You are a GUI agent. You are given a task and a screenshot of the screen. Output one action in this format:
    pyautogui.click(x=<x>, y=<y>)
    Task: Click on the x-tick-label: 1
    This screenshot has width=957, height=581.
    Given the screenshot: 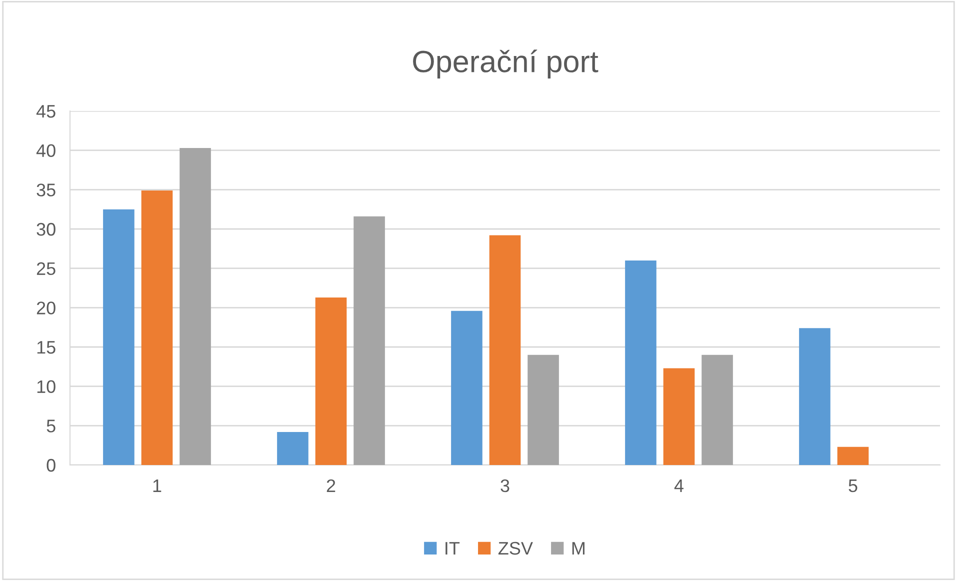 What is the action you would take?
    pyautogui.click(x=157, y=486)
    